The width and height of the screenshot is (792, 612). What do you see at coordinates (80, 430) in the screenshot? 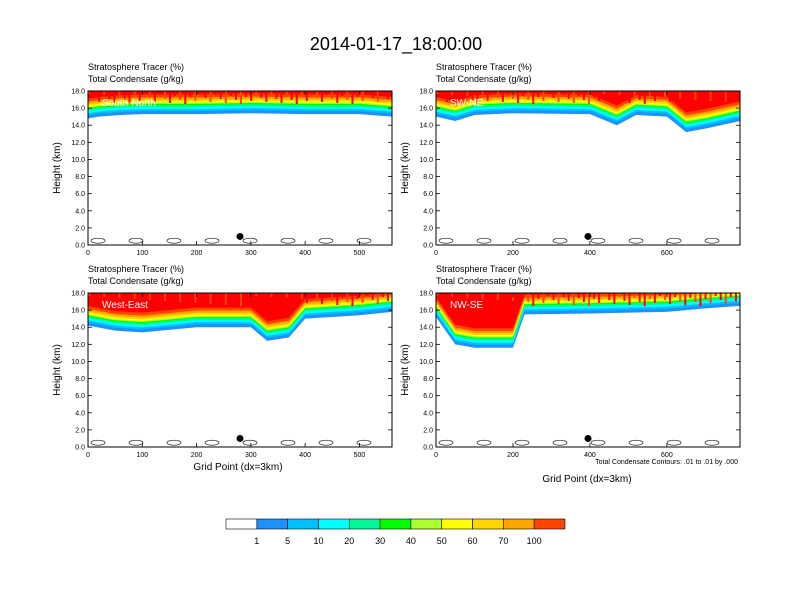
I see `y-tick-label: 2.0` at bounding box center [80, 430].